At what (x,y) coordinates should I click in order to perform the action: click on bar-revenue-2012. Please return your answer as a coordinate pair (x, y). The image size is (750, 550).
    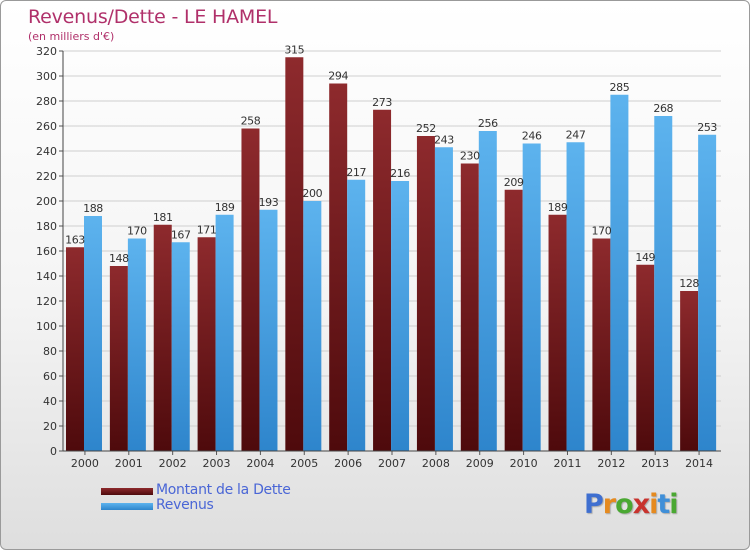
    Looking at the image, I should click on (619, 272).